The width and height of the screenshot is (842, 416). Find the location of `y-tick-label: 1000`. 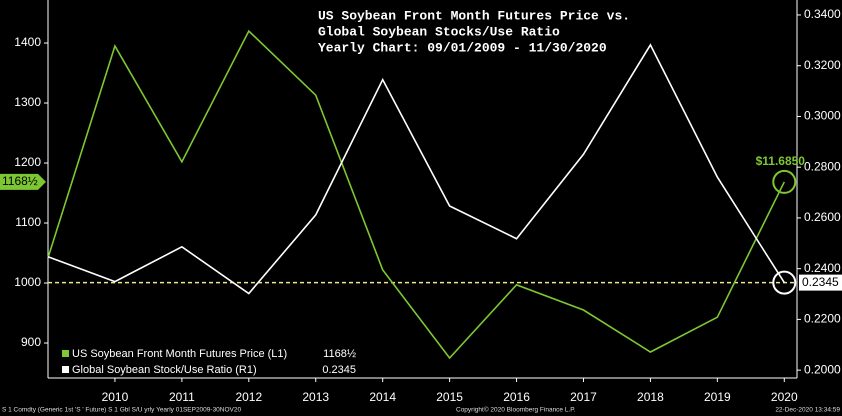

y-tick-label: 1000 is located at coordinates (27, 282).